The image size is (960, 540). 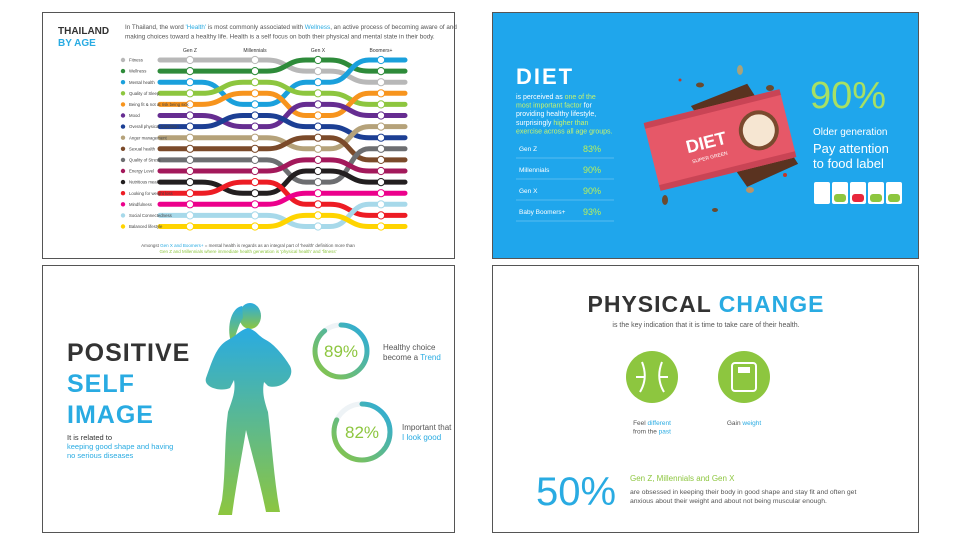 I want to click on text-line: I look good, so click(x=421, y=437).